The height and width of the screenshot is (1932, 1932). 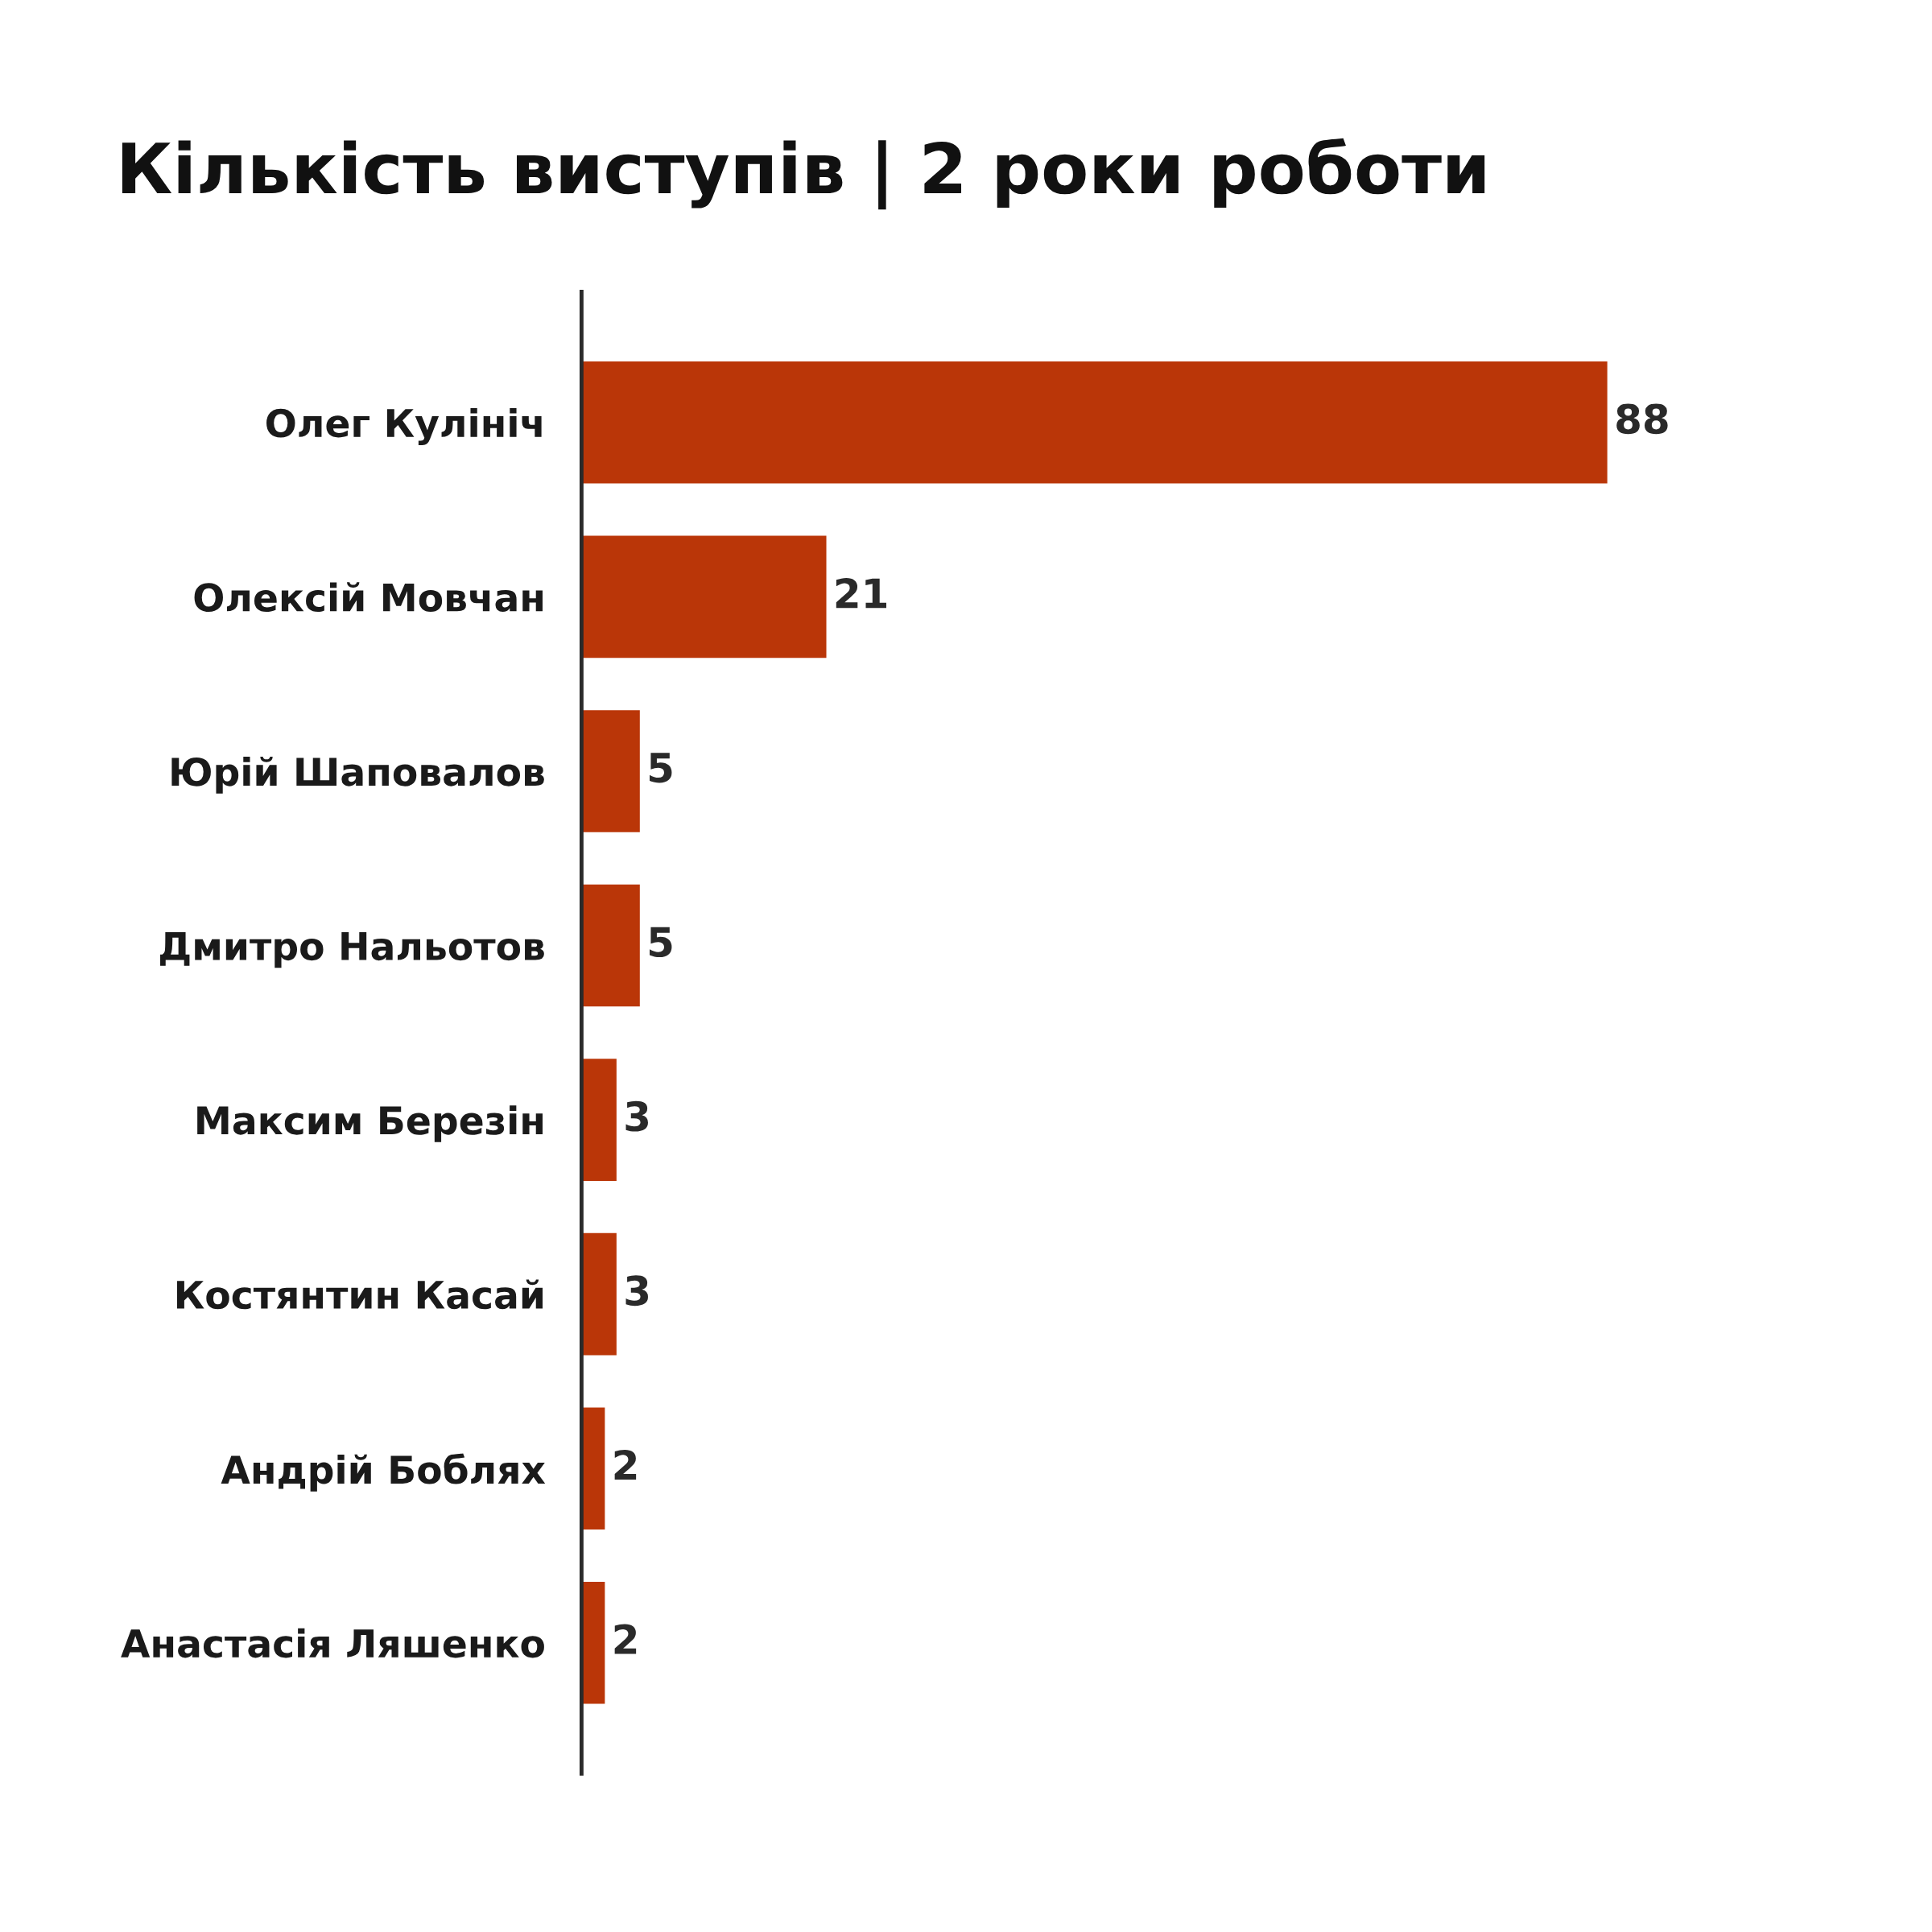 What do you see at coordinates (1642, 419) in the screenshot?
I see `data-label: 88` at bounding box center [1642, 419].